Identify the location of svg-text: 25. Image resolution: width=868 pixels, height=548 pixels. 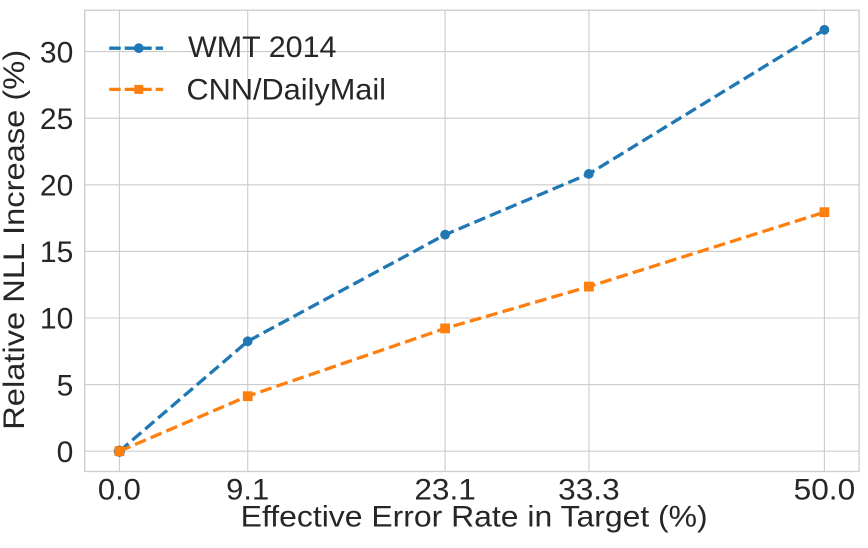
(56, 119).